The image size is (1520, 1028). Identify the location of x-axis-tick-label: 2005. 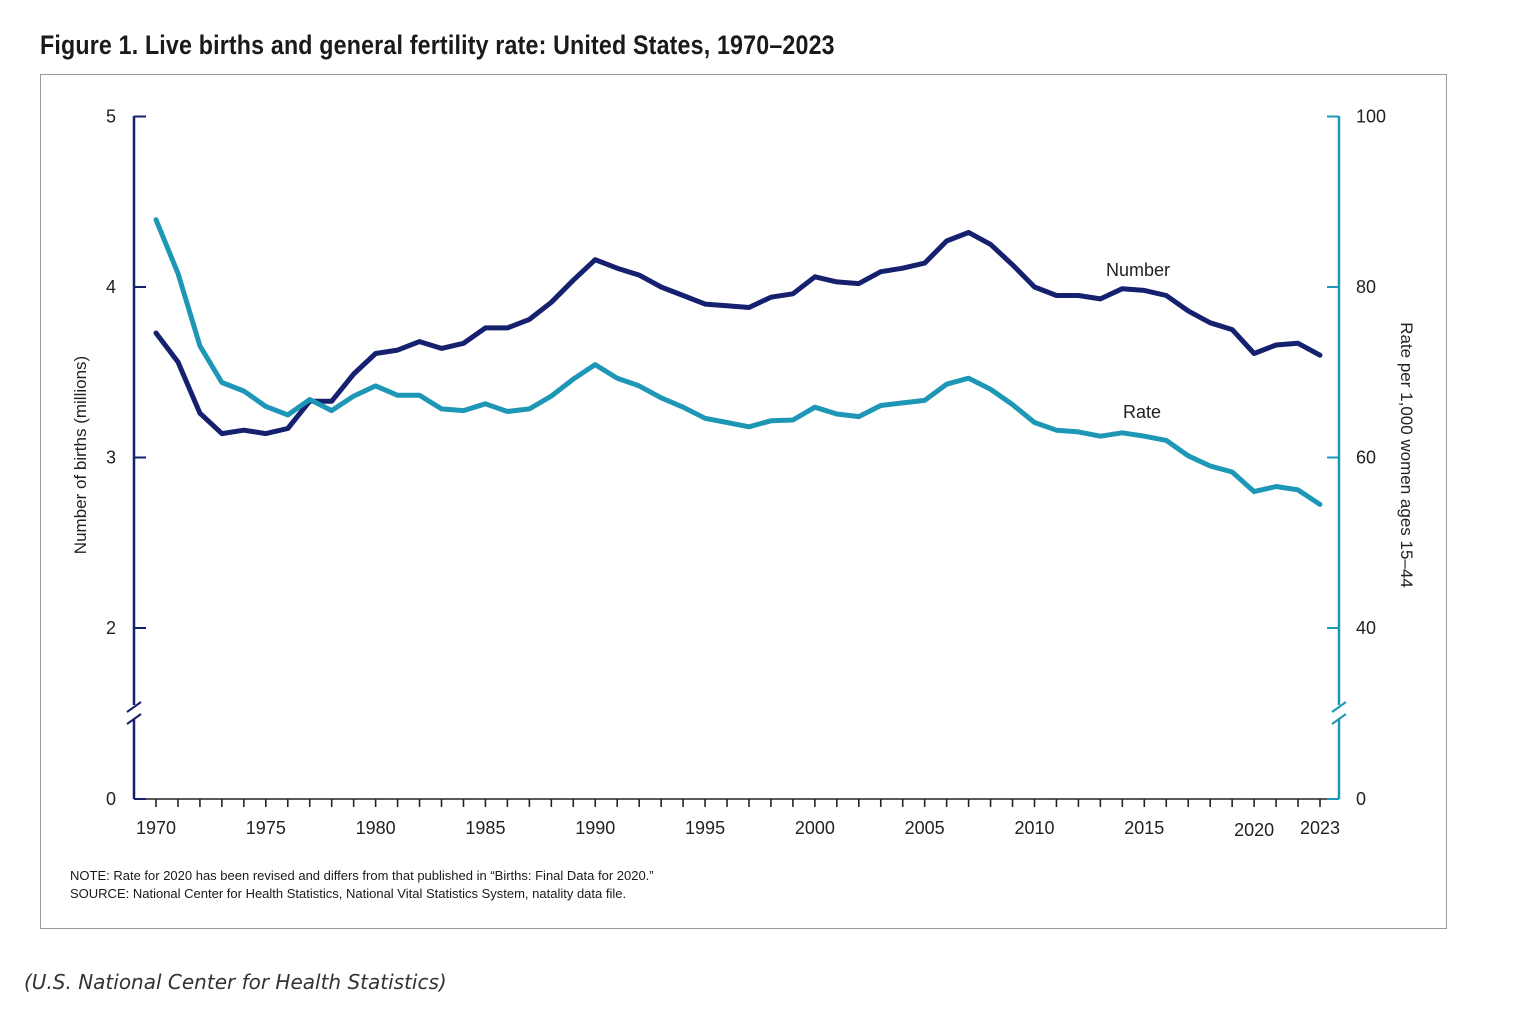
(925, 828).